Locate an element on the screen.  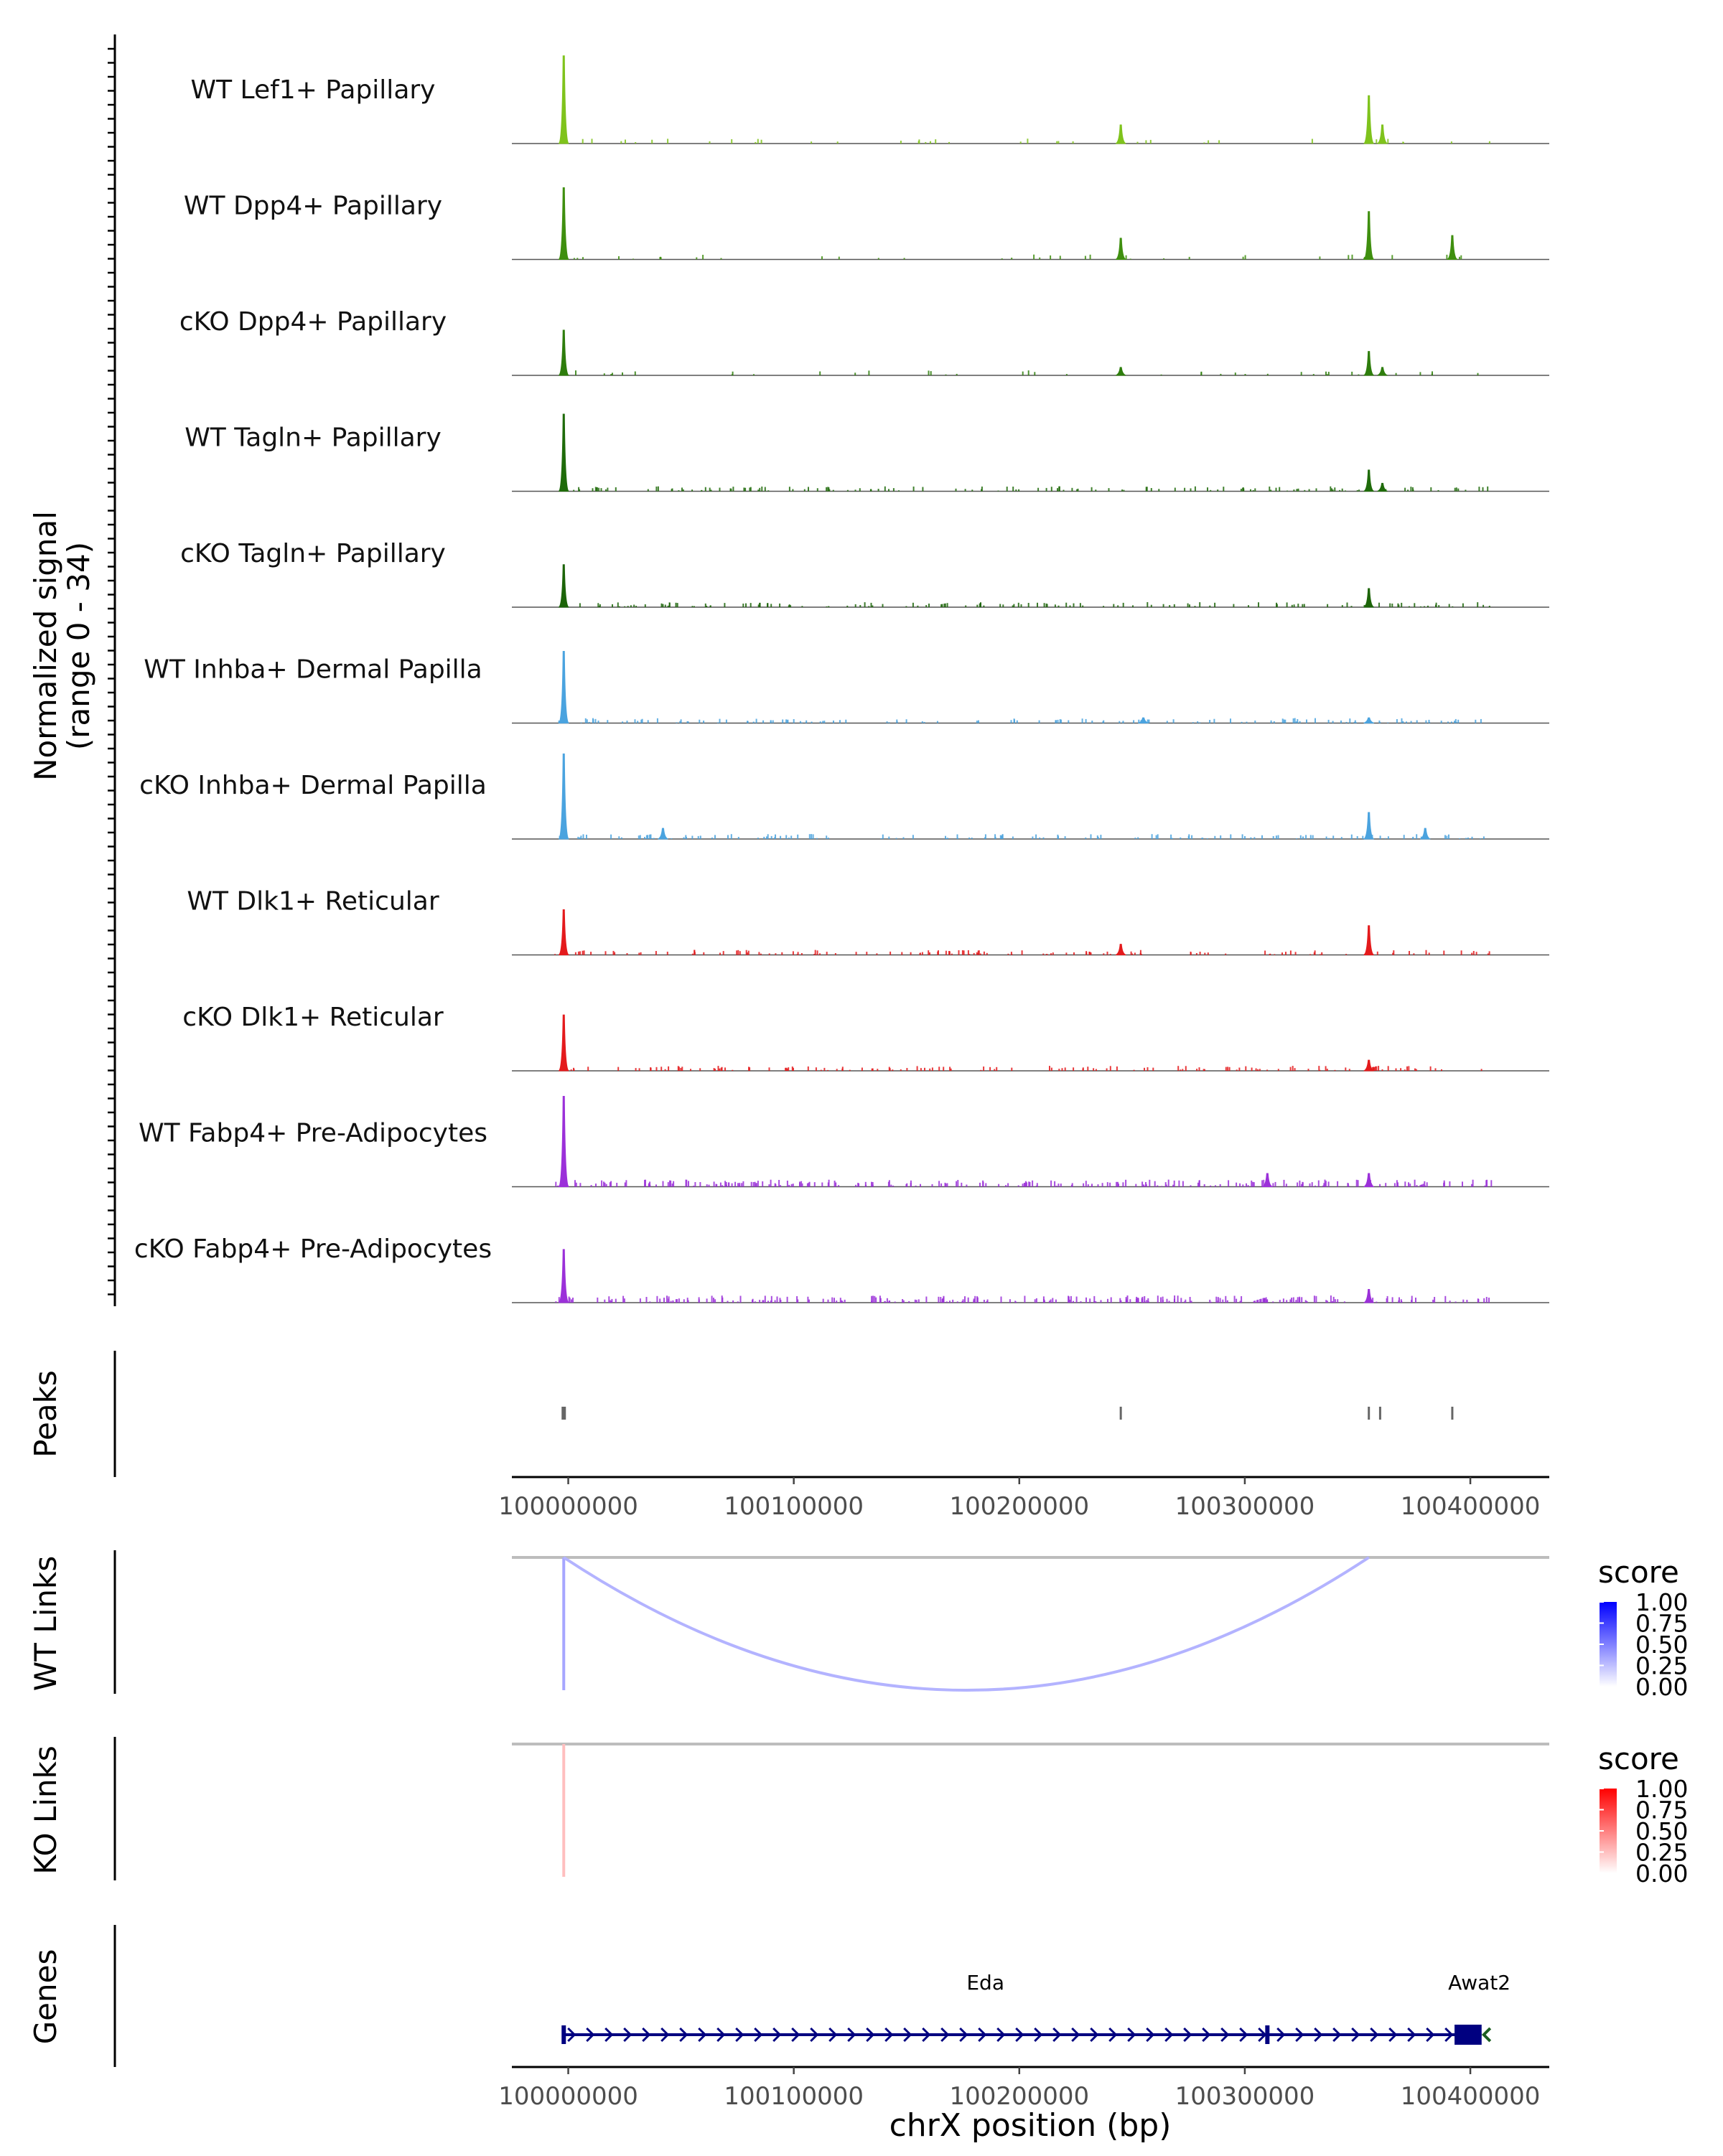
axis-tick-label: 100000000 is located at coordinates (568, 2096).